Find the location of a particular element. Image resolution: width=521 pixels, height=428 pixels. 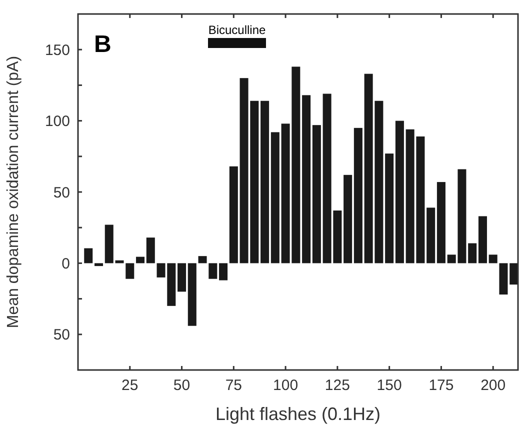

y-axis-title: Mean dopamine oxidation current (pA) is located at coordinates (13, 192).